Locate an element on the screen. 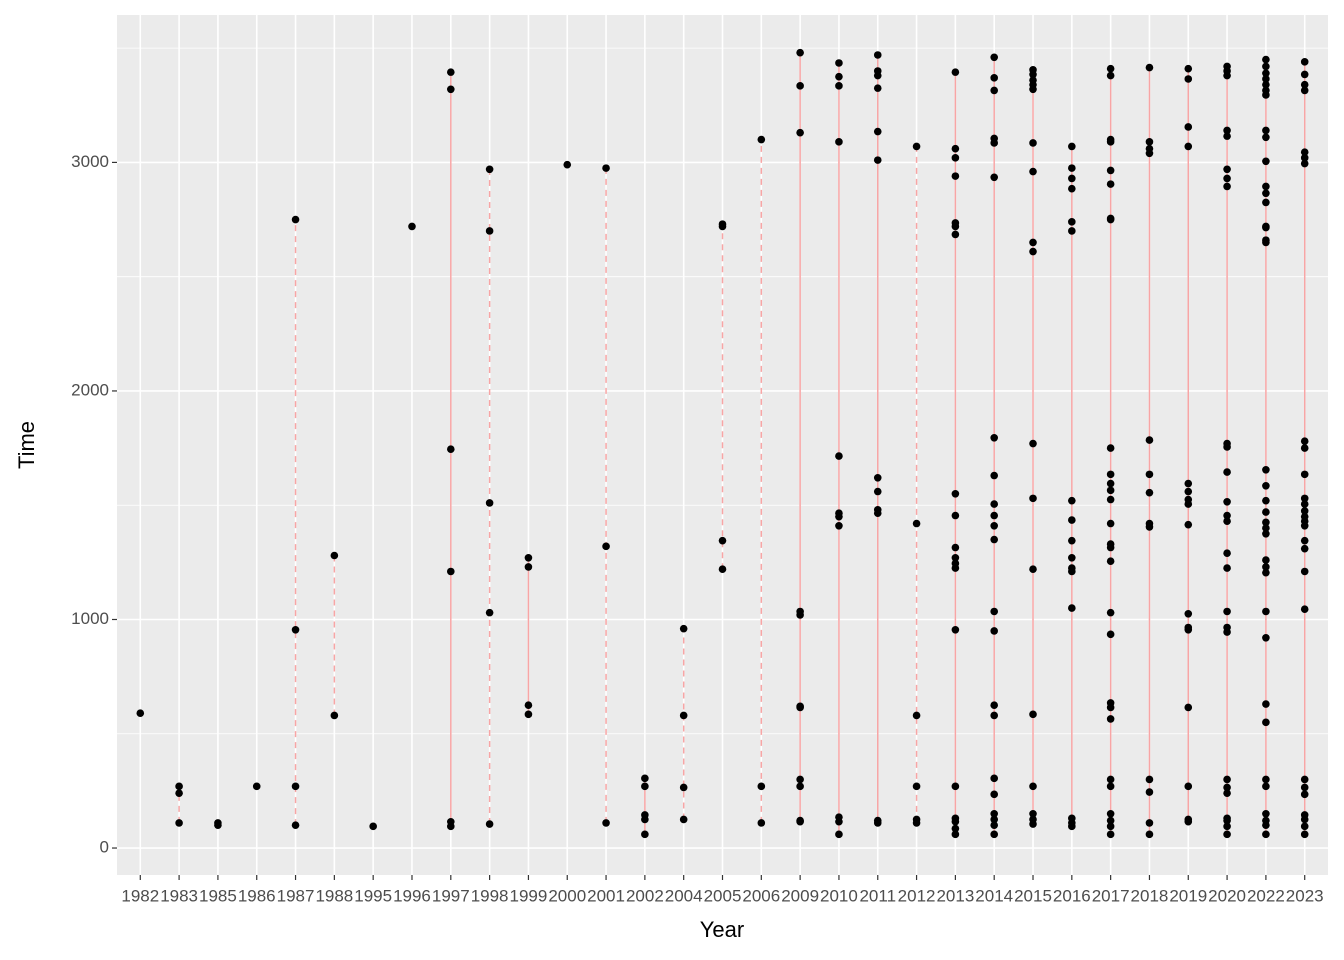 The height and width of the screenshot is (960, 1344). x-tick-label: 2012 is located at coordinates (917, 895).